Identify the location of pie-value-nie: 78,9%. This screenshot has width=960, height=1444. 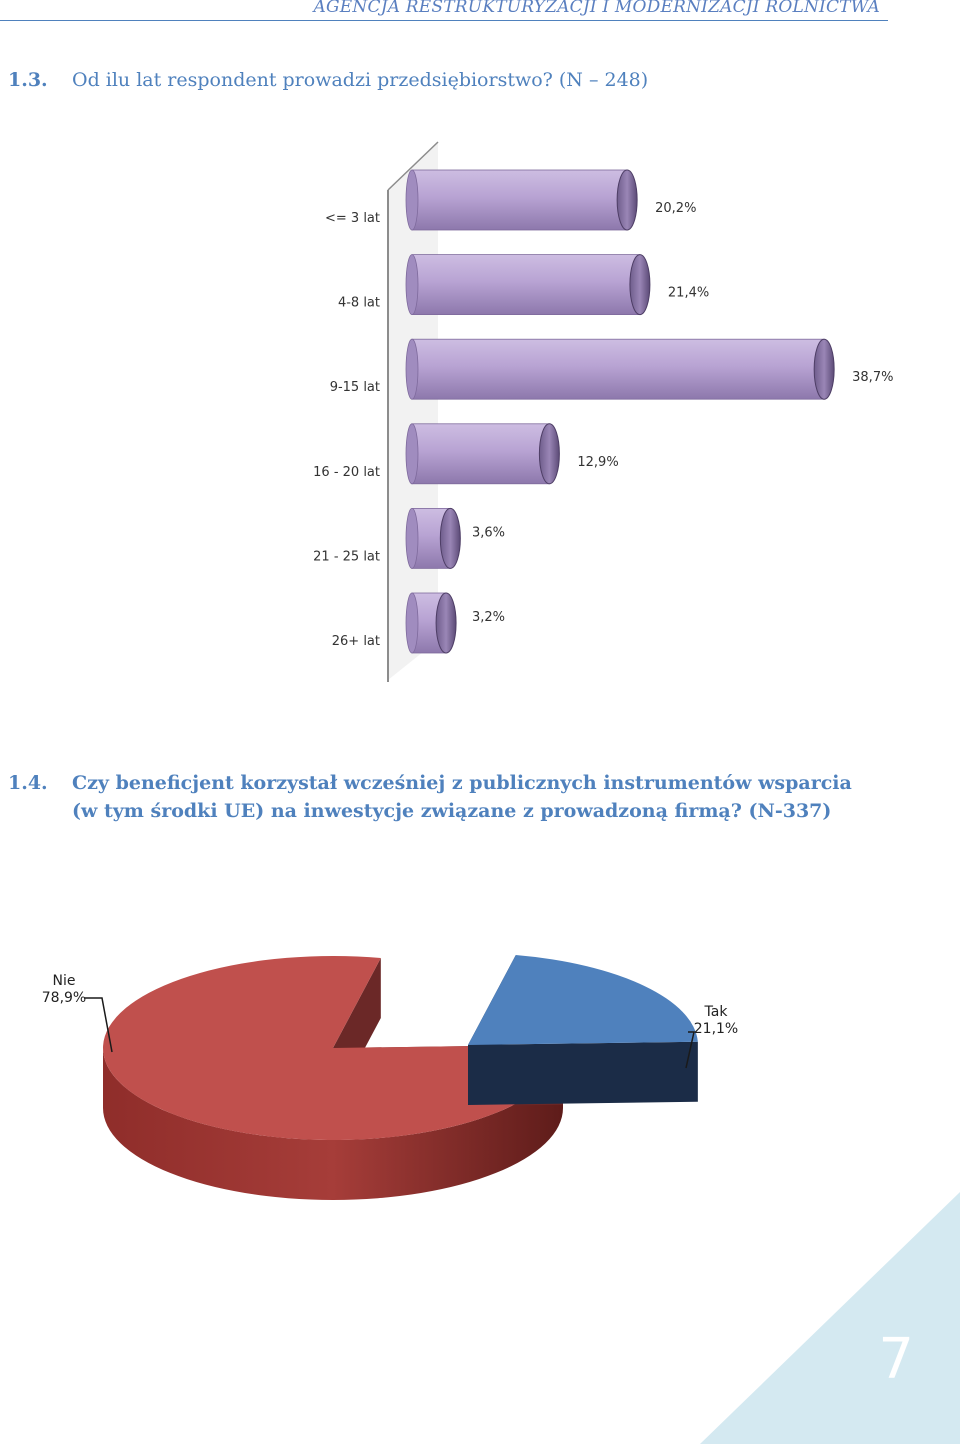
(64, 998).